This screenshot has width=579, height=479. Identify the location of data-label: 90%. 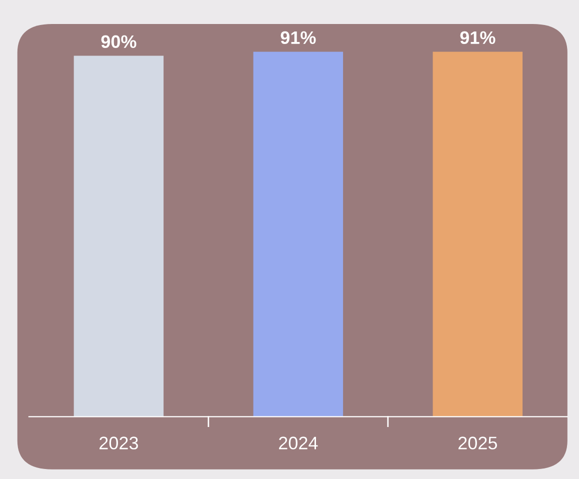
(118, 41).